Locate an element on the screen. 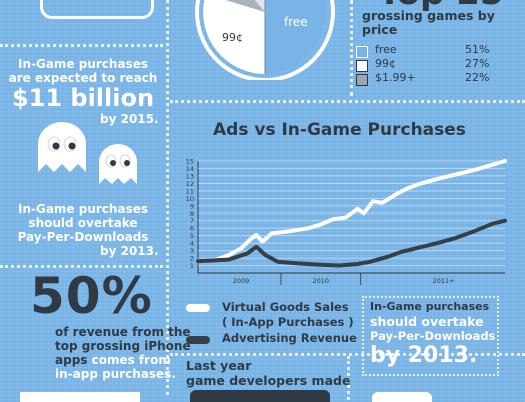  right-line4: by 2013. is located at coordinates (424, 355).